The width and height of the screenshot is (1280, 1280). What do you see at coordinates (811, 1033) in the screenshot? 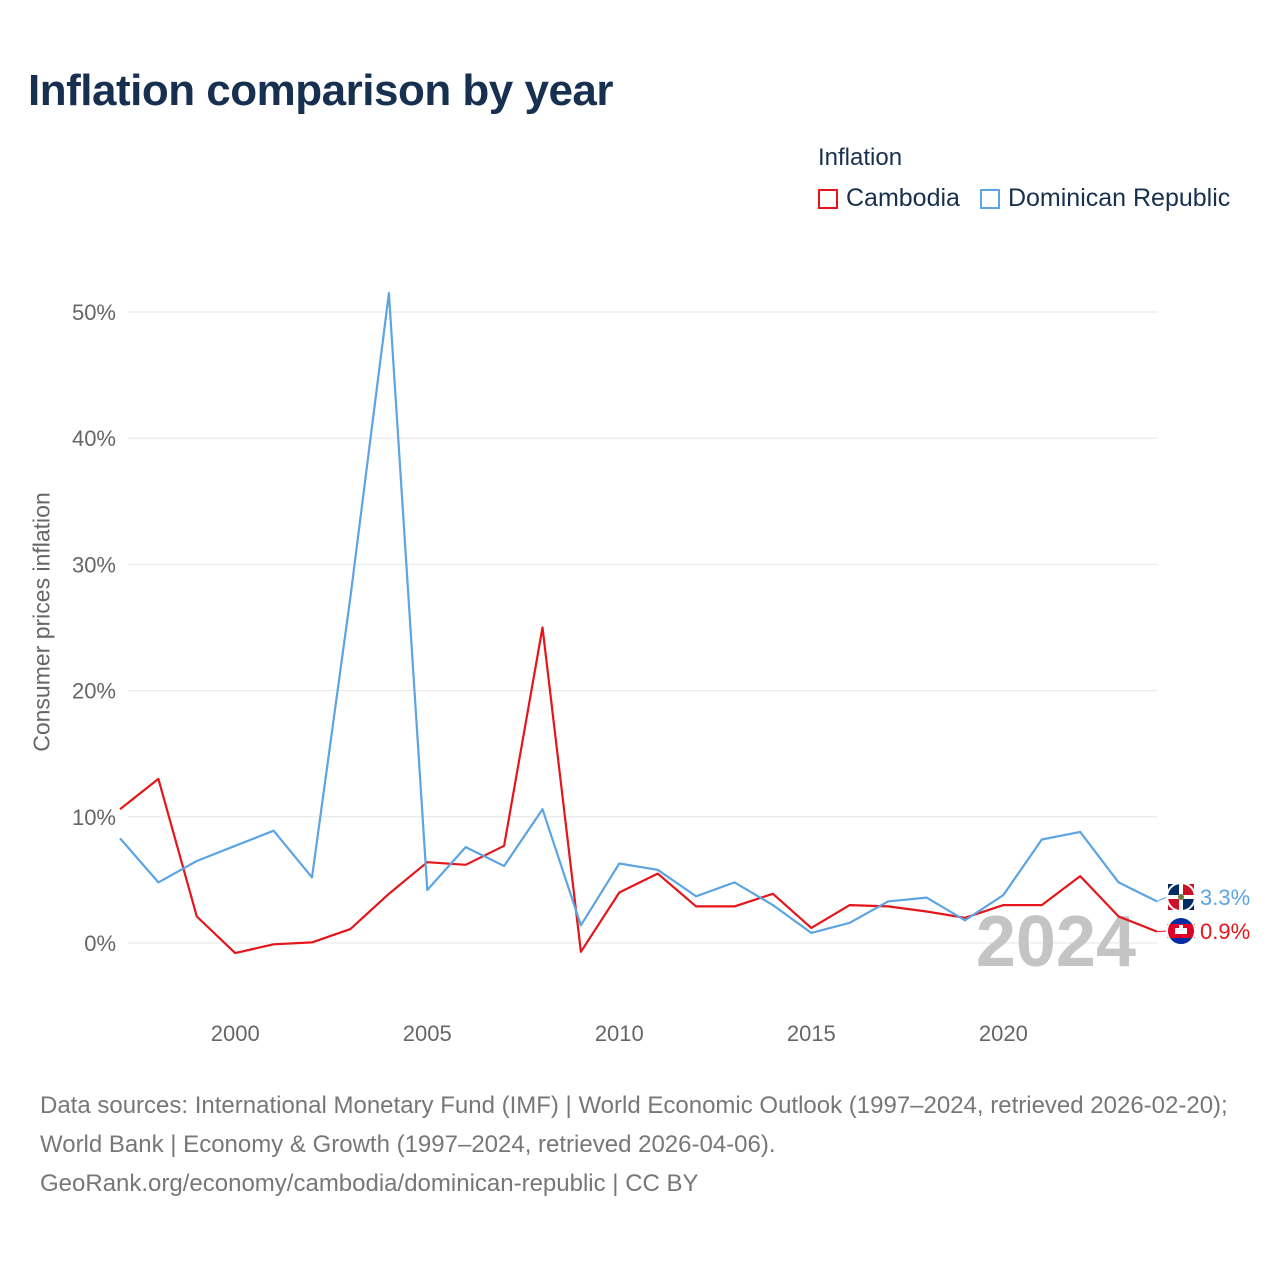
I see `x-tick-label: 2015` at bounding box center [811, 1033].